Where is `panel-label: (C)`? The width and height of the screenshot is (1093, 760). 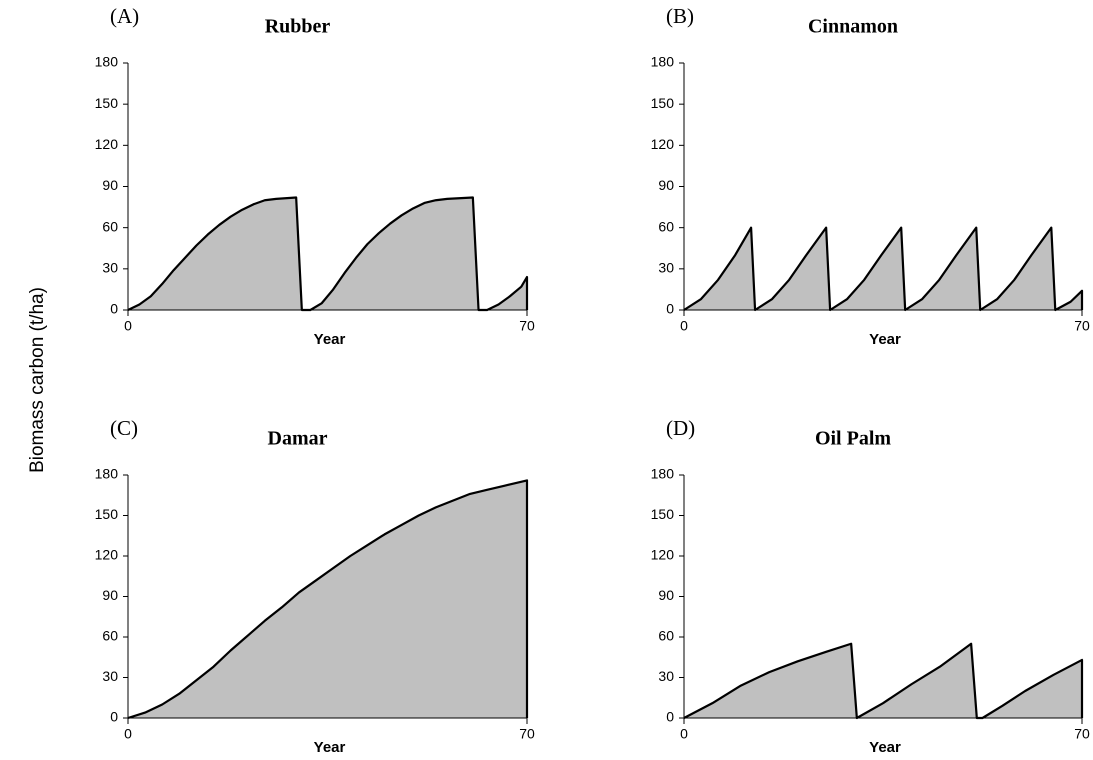 panel-label: (C) is located at coordinates (124, 428).